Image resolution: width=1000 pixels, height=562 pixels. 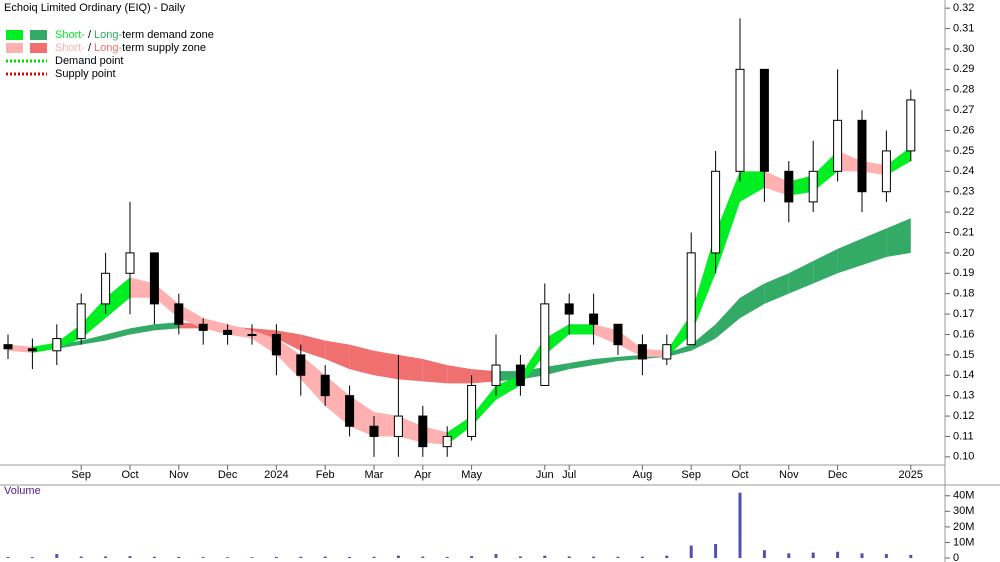 What do you see at coordinates (963, 90) in the screenshot?
I see `y-tick-label: 0.28` at bounding box center [963, 90].